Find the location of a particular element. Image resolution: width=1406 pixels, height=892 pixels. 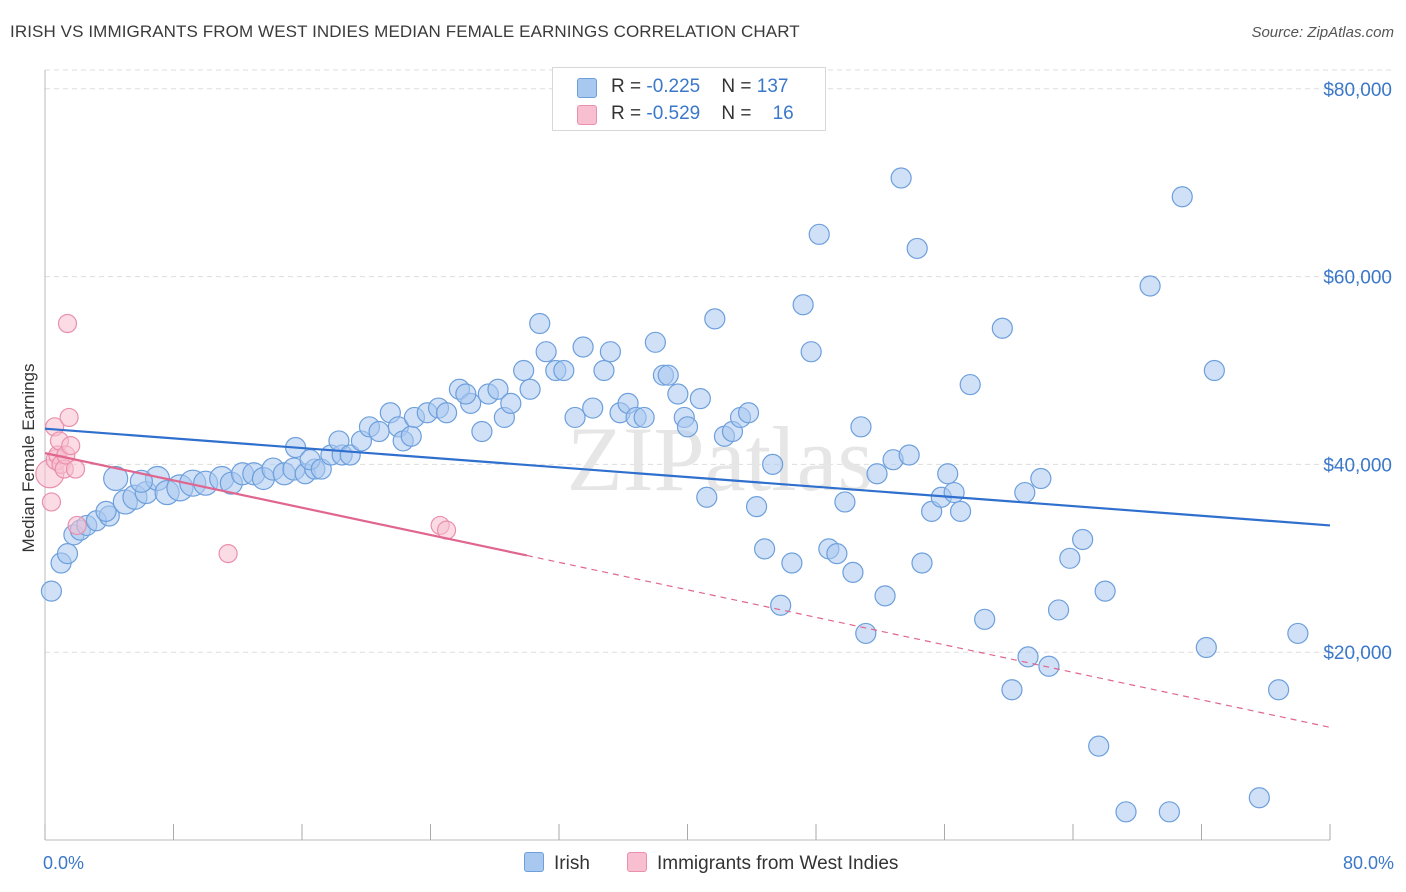

watermark: ZIPatlas is located at coordinates (720, 459).